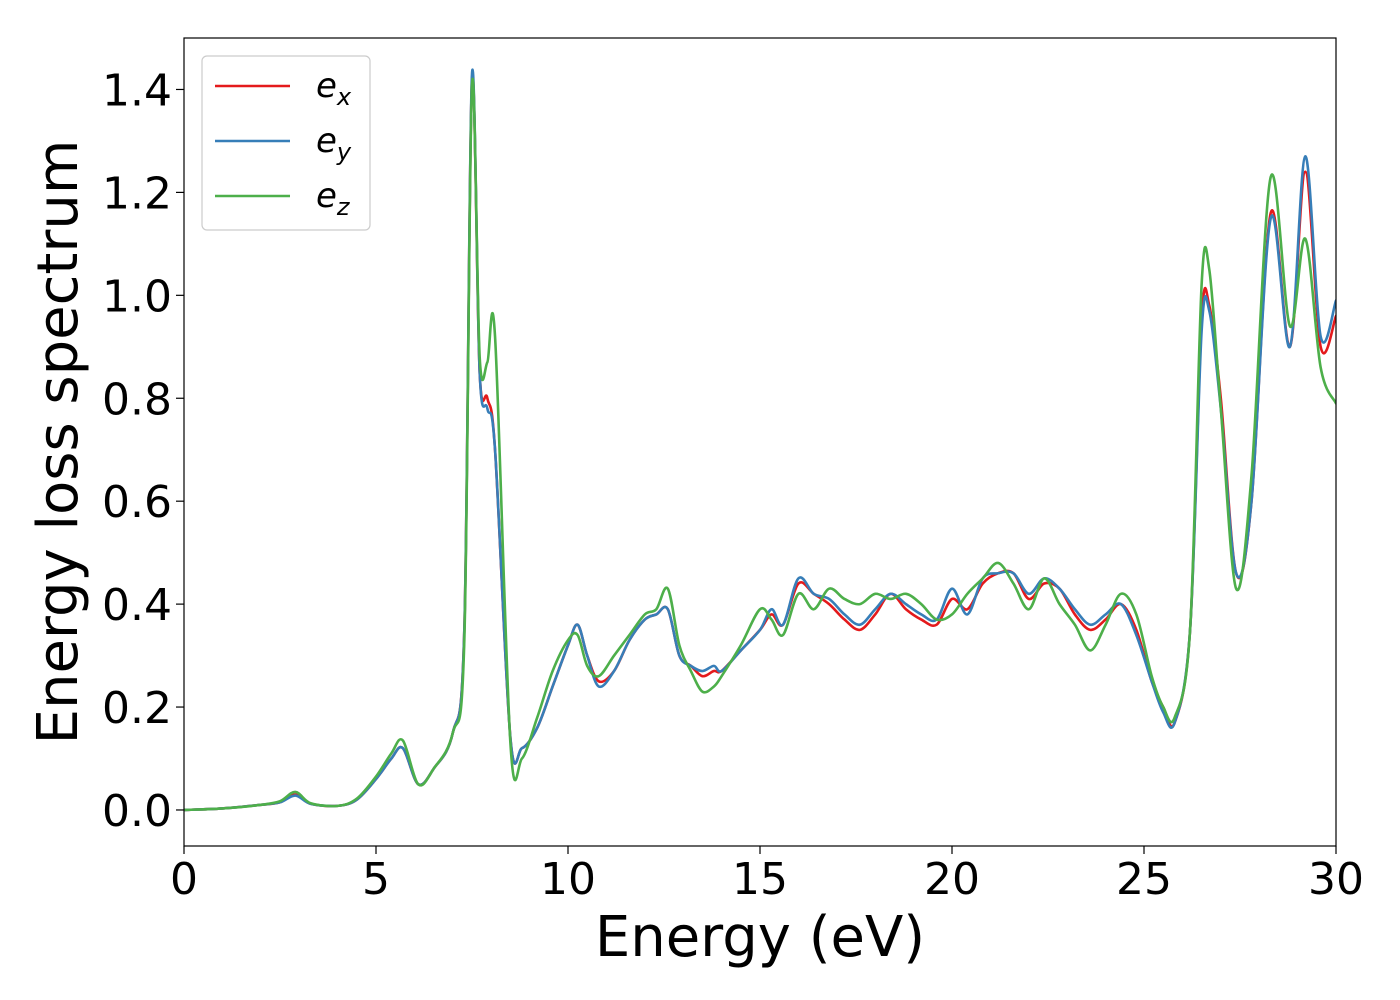 The width and height of the screenshot is (1400, 1000). I want to click on x-tick-label: 5, so click(376, 879).